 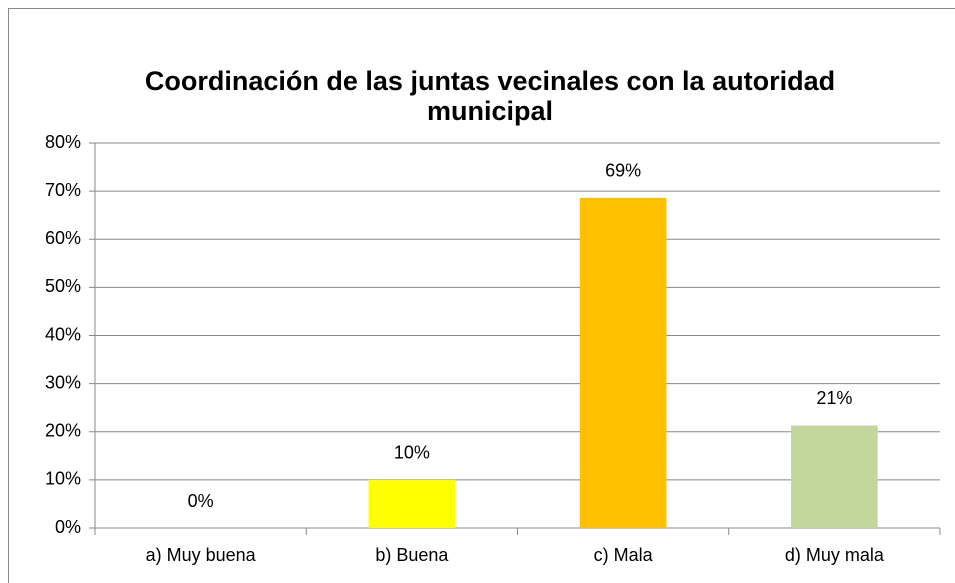 What do you see at coordinates (834, 398) in the screenshot?
I see `data-label: 21%` at bounding box center [834, 398].